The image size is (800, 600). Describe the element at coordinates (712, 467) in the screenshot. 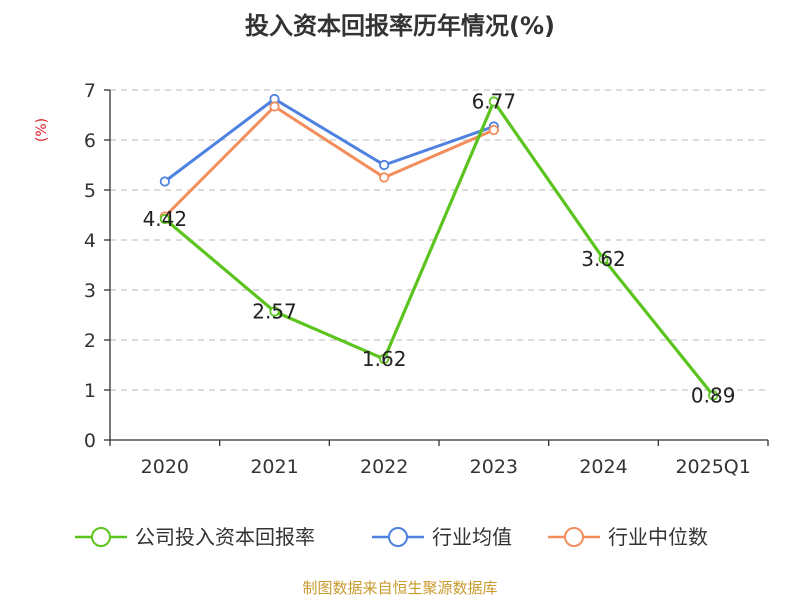

I see `x-tick-label: 2025Q1` at that location.